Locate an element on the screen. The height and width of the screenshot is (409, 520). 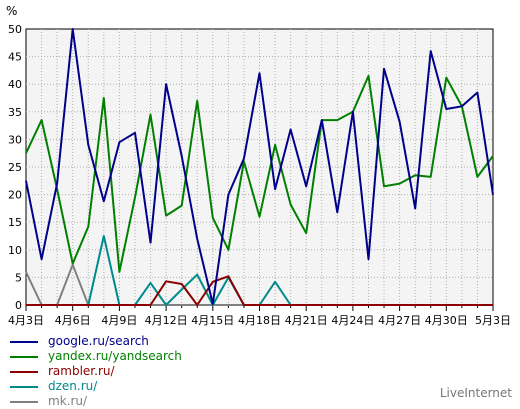
legend-item: yandex.ru/yandsearch is located at coordinates (96, 356).